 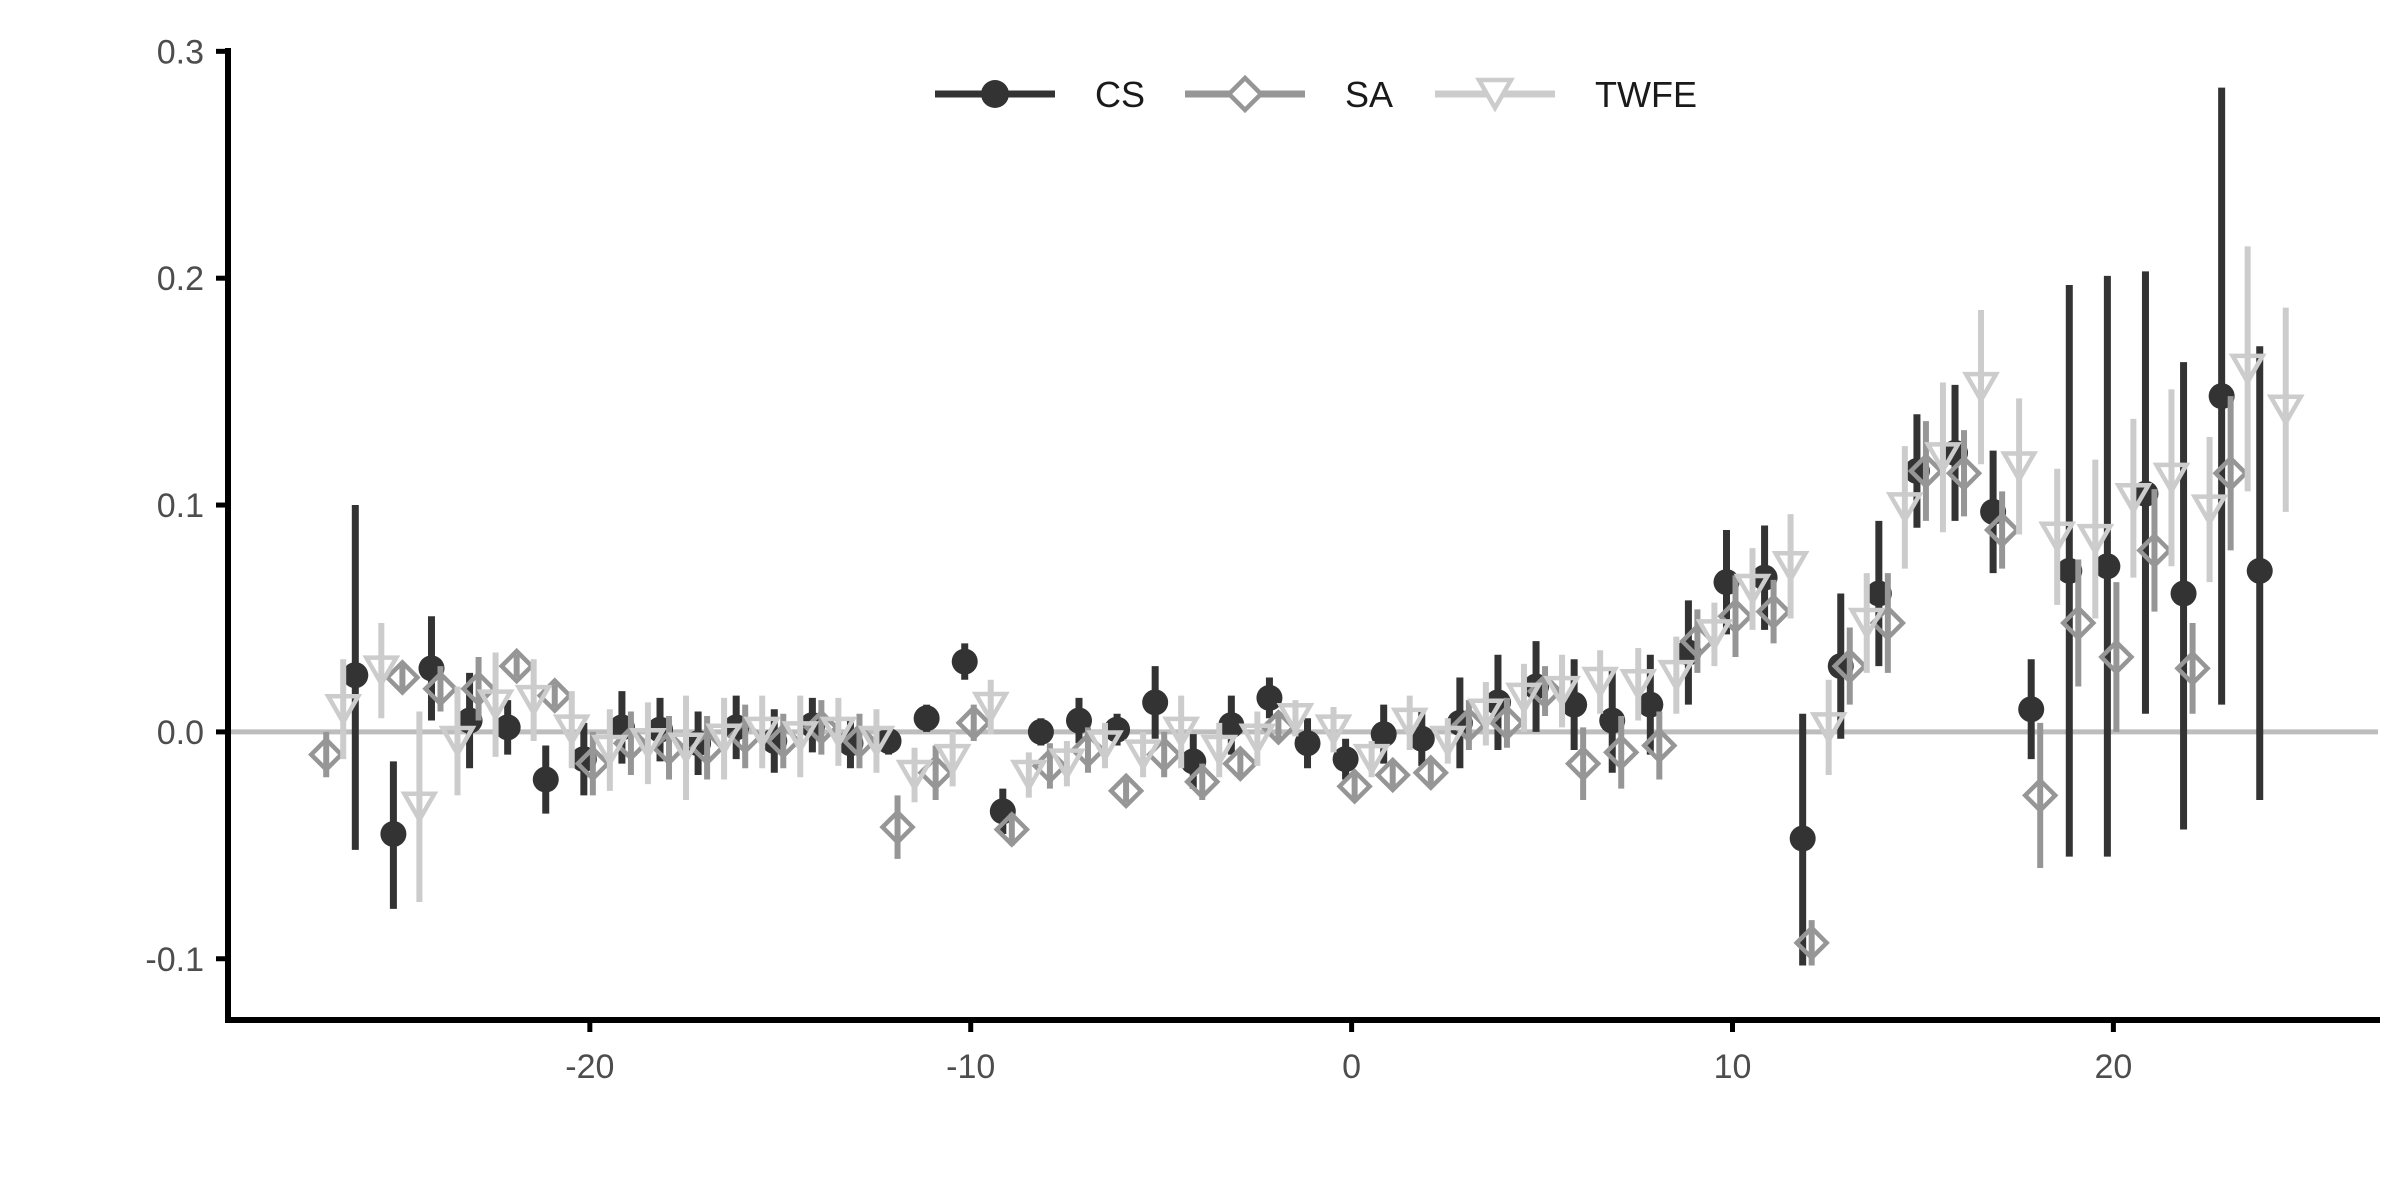 What do you see at coordinates (174, 960) in the screenshot?
I see `y-tick-label: -0.1` at bounding box center [174, 960].